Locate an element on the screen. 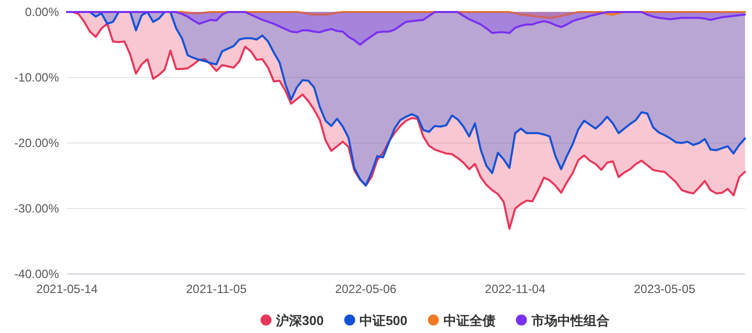  y-tick-label: -40.00% is located at coordinates (37, 274).